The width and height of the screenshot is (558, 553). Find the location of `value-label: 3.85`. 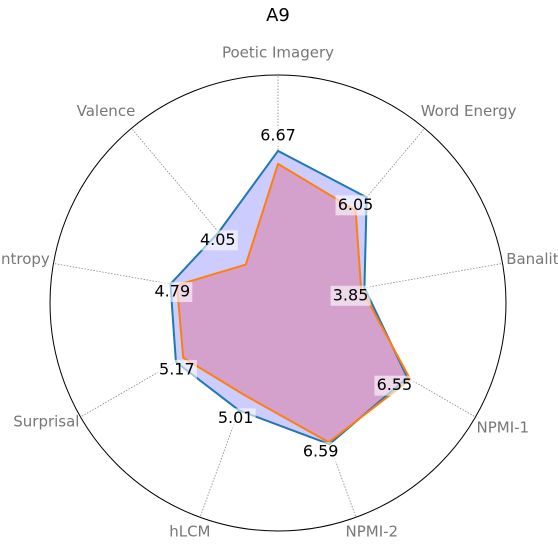

value-label: 3.85 is located at coordinates (351, 294).